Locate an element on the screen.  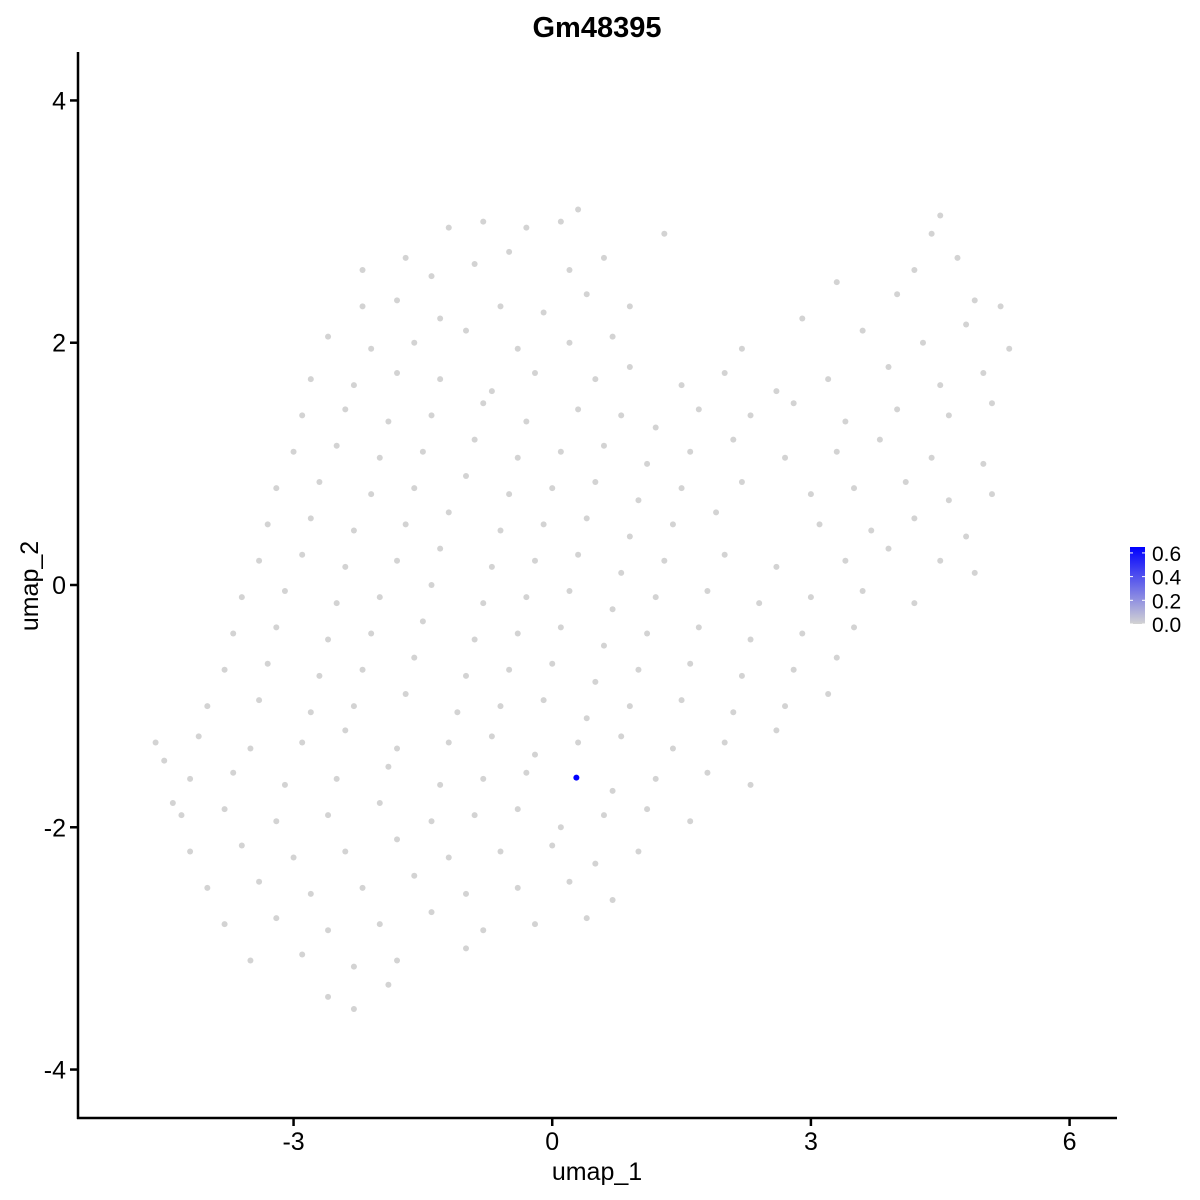
data-point-expressed is located at coordinates (576, 777).